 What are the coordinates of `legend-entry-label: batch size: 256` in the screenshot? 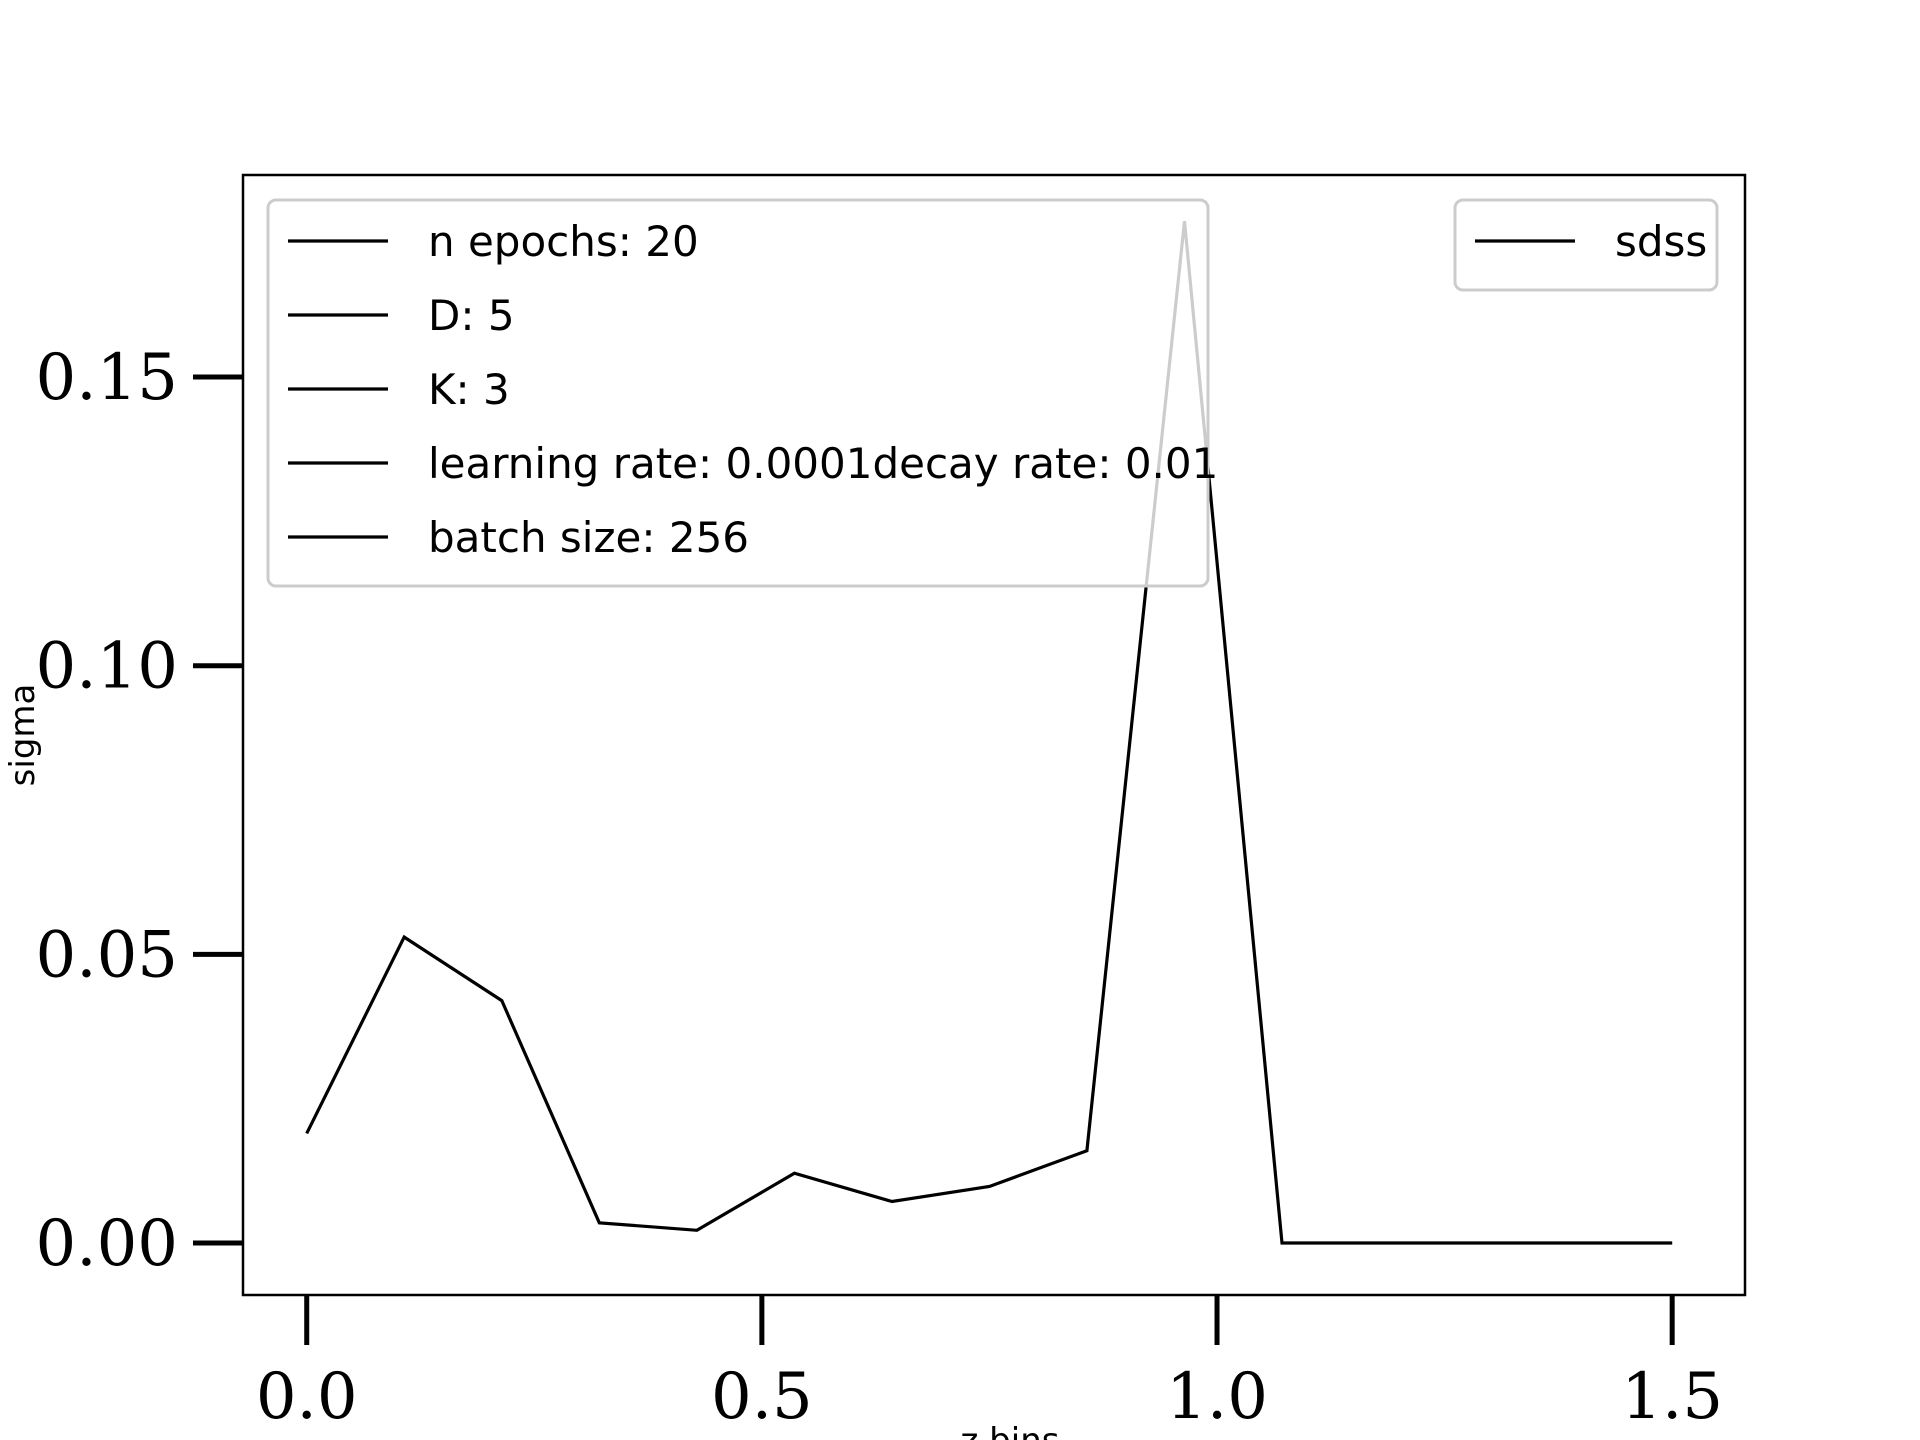 It's located at (588, 537).